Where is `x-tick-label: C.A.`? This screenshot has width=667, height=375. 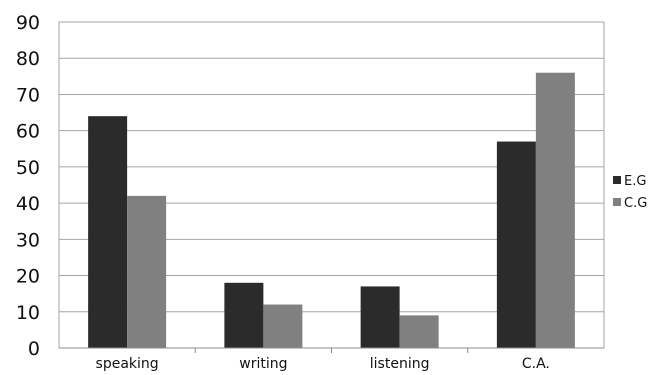 x-tick-label: C.A. is located at coordinates (536, 363).